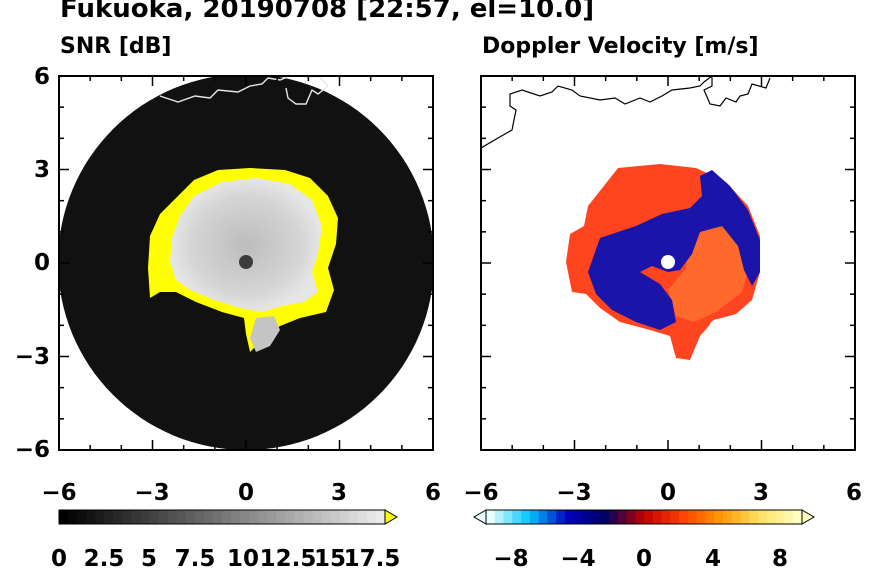 The width and height of the screenshot is (870, 570). What do you see at coordinates (327, 12) in the screenshot?
I see `chart-main-title: Fukuoka, 20190708 [22:57, el=10.0]` at bounding box center [327, 12].